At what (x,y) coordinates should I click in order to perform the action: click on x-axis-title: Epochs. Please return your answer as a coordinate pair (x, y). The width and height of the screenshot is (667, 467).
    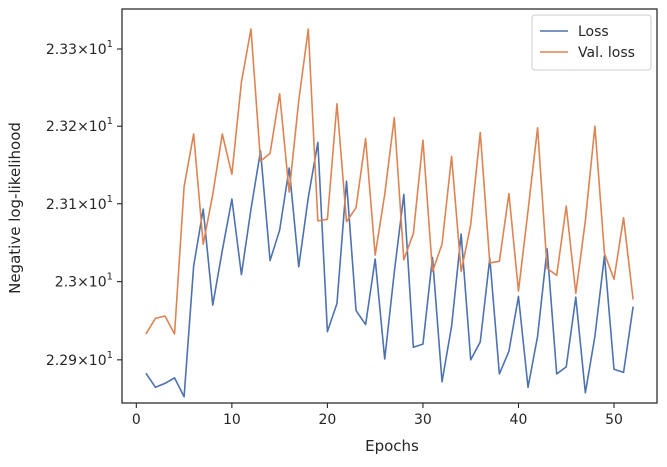
    Looking at the image, I should click on (392, 446).